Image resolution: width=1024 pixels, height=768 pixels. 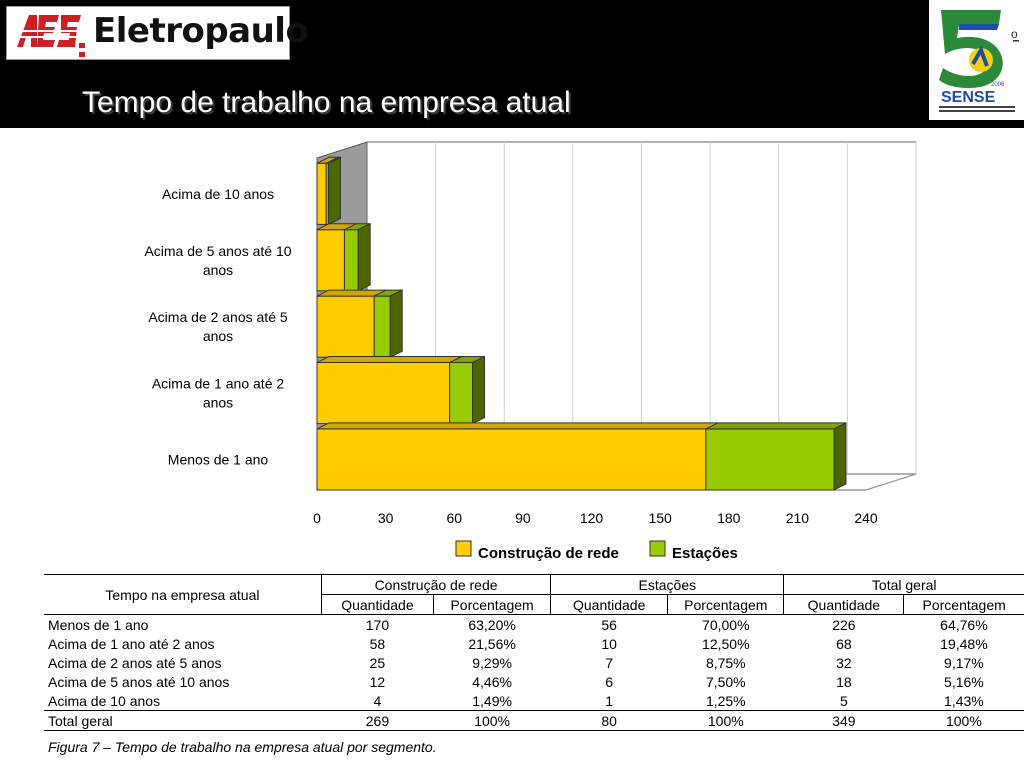 What do you see at coordinates (725, 700) in the screenshot?
I see `table-cell: 1,25%` at bounding box center [725, 700].